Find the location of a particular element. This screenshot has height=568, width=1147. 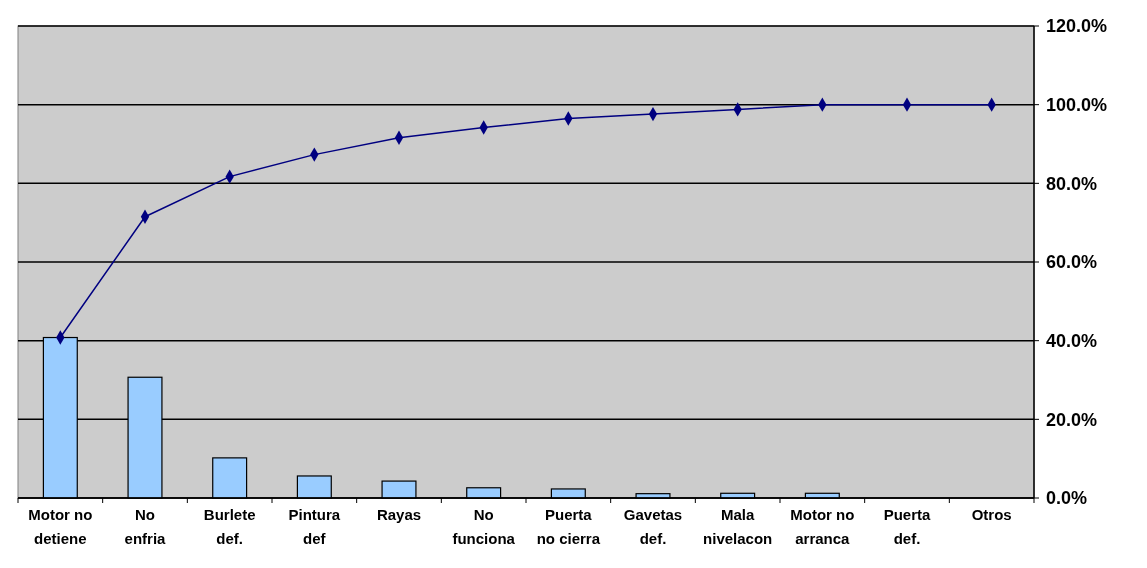

x-tick-label: No funciona is located at coordinates (484, 526).